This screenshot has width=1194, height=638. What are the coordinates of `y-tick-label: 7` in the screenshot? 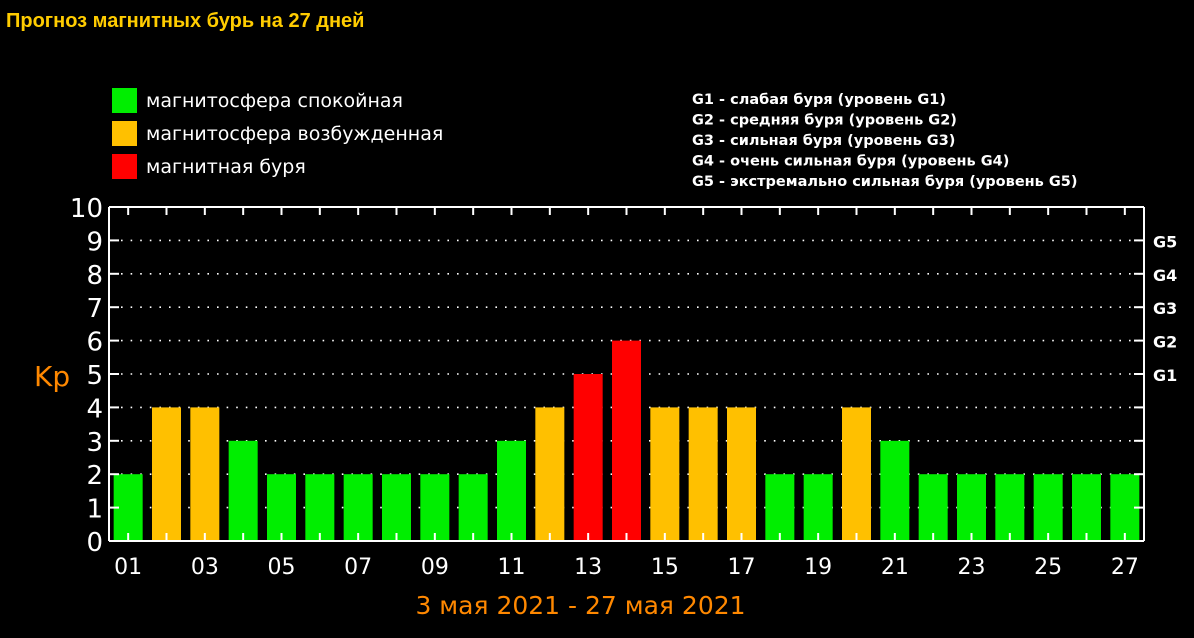 It's located at (94, 309).